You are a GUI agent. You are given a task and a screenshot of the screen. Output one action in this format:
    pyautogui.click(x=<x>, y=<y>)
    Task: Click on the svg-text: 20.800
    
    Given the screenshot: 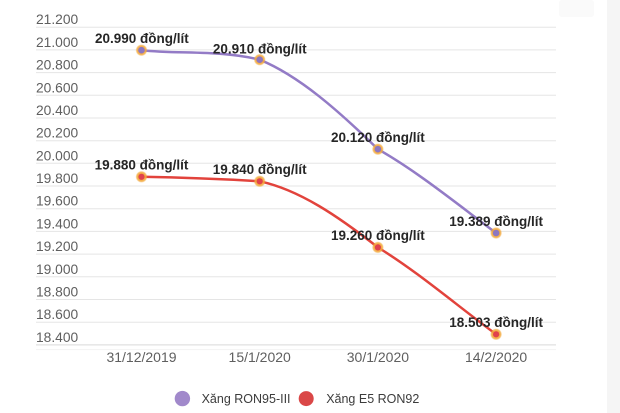 What is the action you would take?
    pyautogui.click(x=57, y=65)
    